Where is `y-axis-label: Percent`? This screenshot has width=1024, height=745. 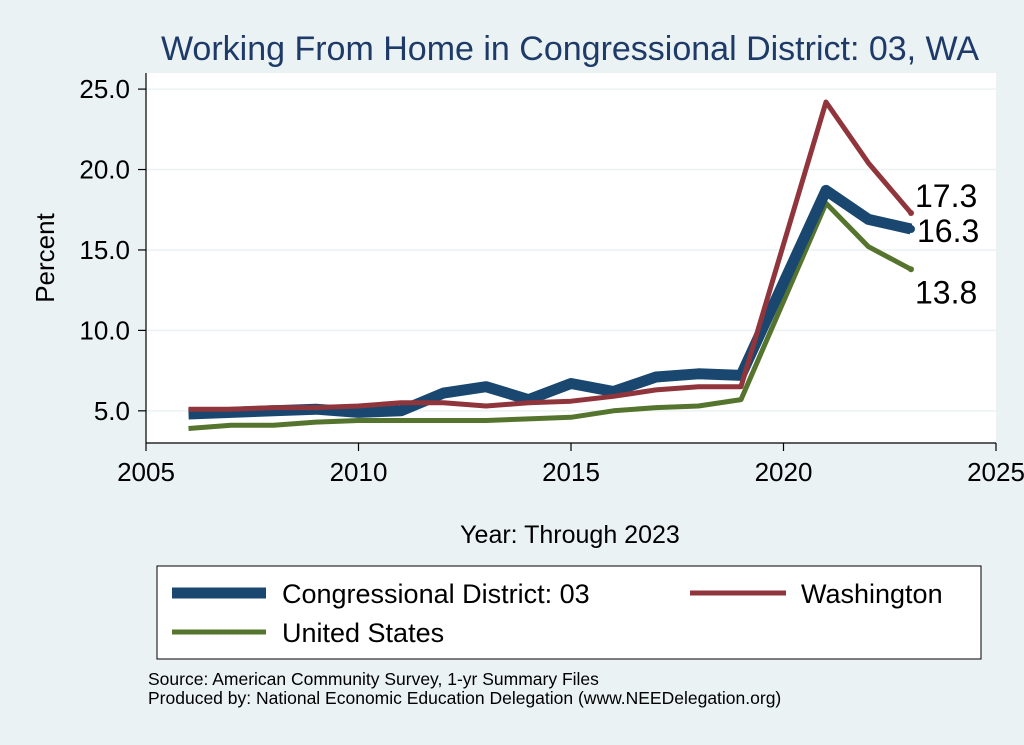 y-axis-label: Percent is located at coordinates (45, 257).